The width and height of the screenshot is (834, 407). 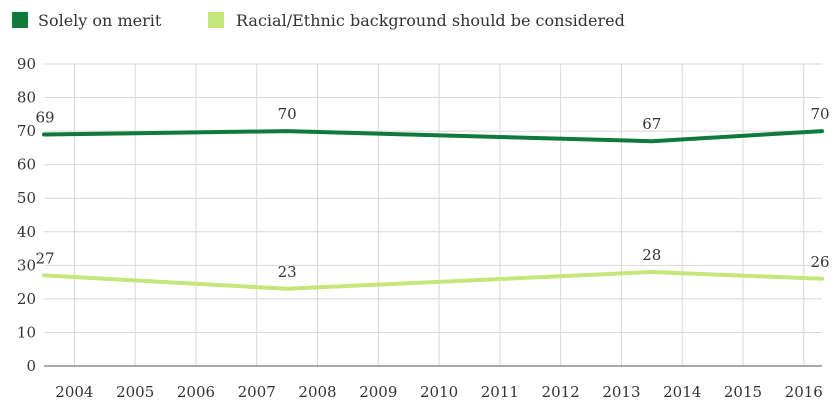 What do you see at coordinates (287, 114) in the screenshot?
I see `data-label-s0-1: 70` at bounding box center [287, 114].